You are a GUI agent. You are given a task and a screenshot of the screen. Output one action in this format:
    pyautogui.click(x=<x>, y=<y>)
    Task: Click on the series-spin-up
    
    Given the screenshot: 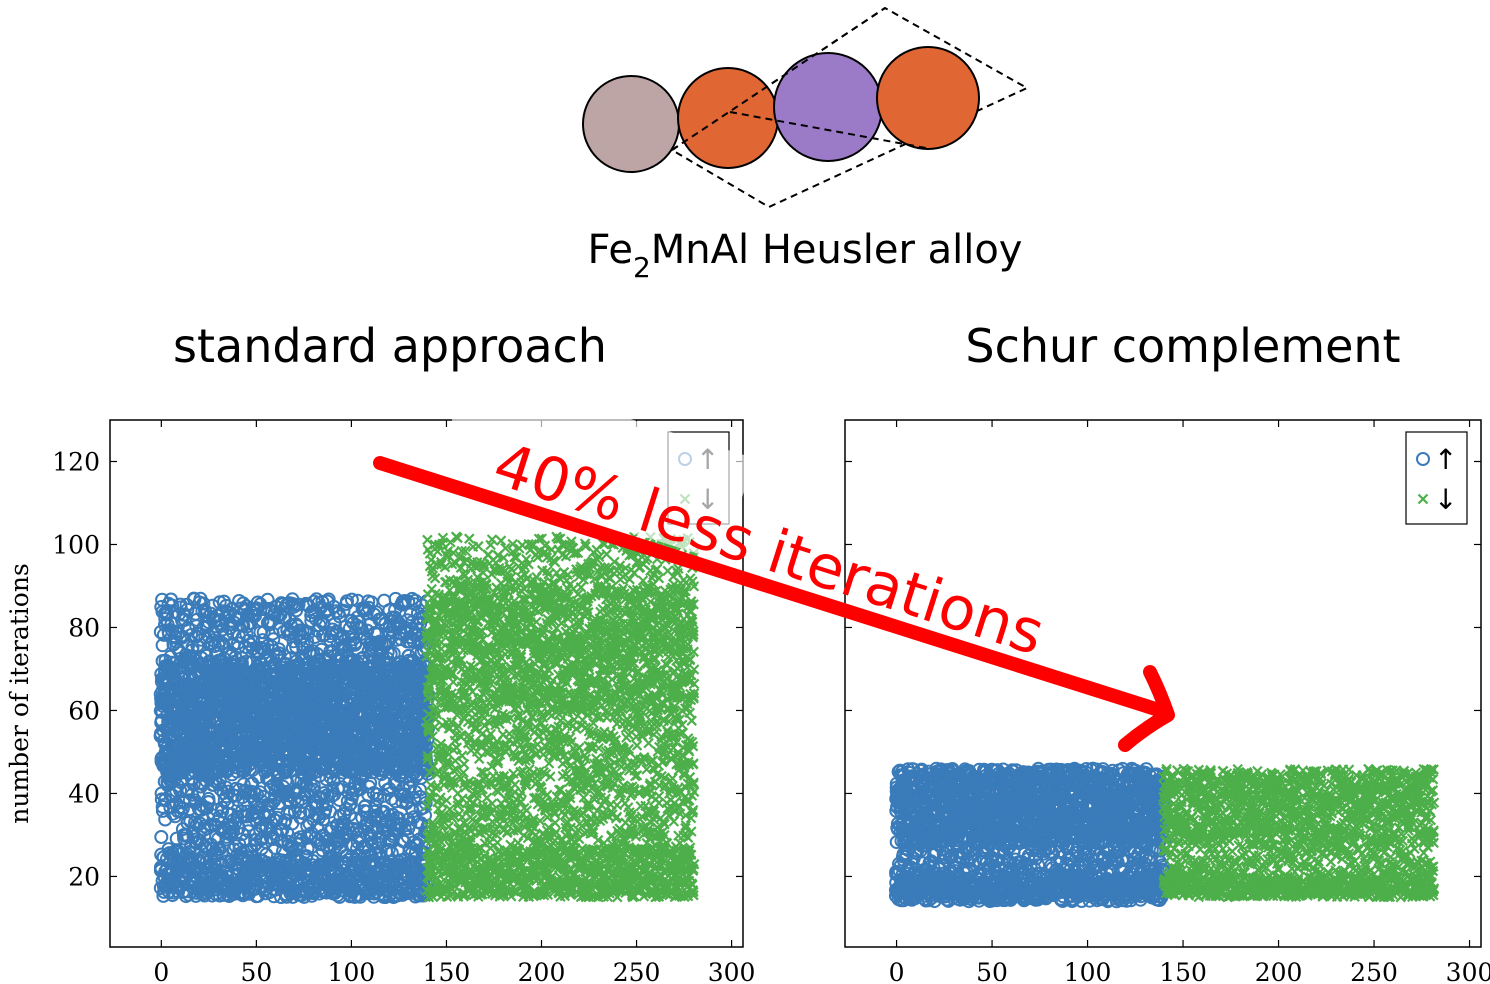 What is the action you would take?
    pyautogui.click(x=294, y=748)
    